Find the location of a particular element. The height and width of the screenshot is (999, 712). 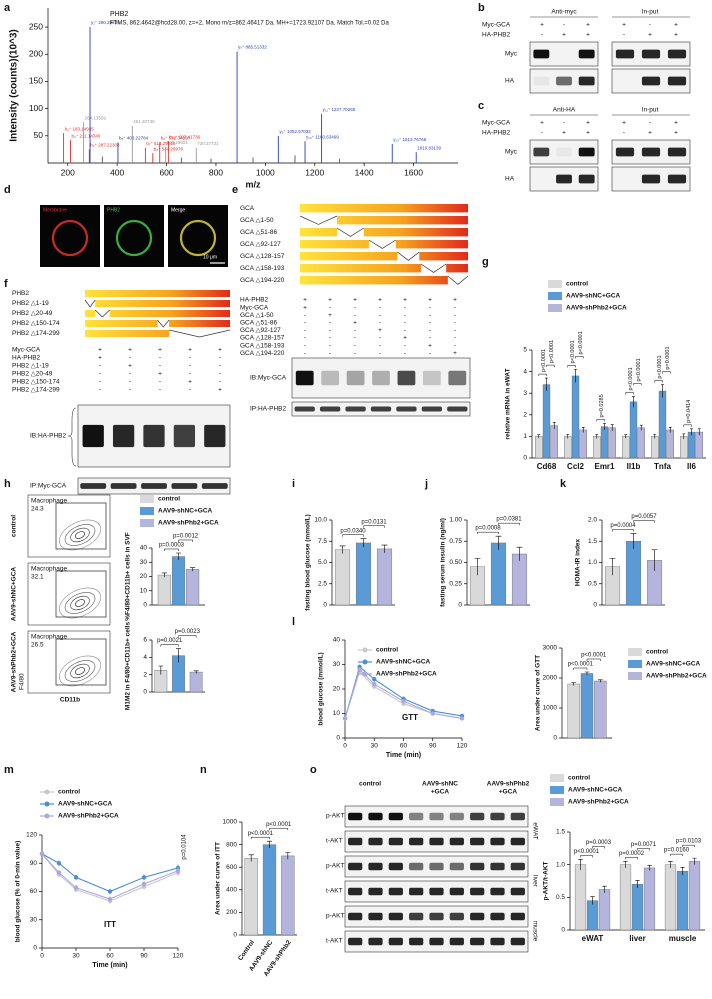

row-label: t-AKT is located at coordinates (334, 841).